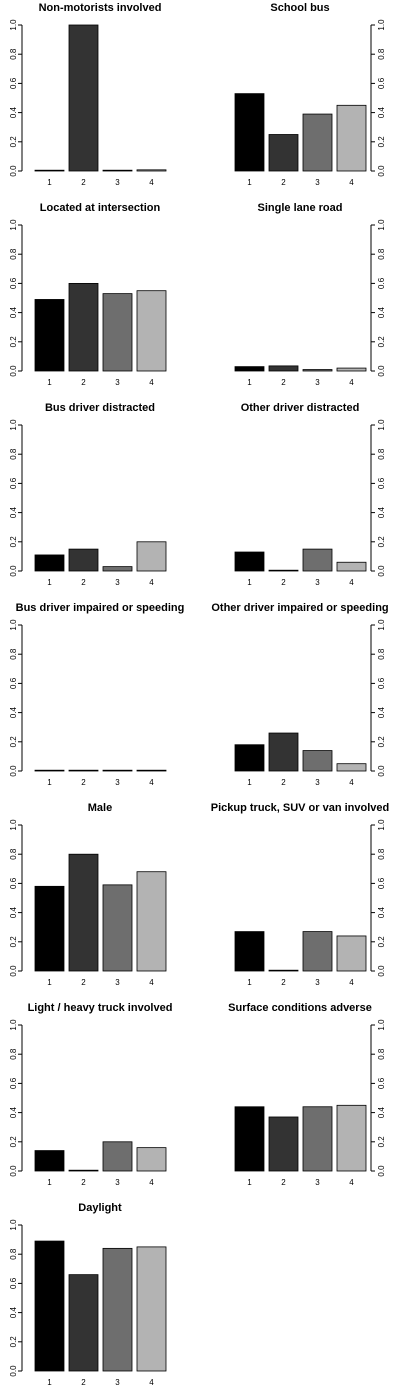  What do you see at coordinates (300, 808) in the screenshot?
I see `panel-title: Pickup truck, SUV or van involved` at bounding box center [300, 808].